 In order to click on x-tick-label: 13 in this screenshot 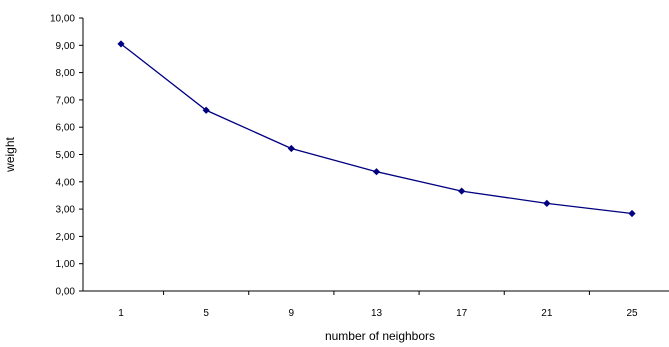, I will do `click(377, 313)`.